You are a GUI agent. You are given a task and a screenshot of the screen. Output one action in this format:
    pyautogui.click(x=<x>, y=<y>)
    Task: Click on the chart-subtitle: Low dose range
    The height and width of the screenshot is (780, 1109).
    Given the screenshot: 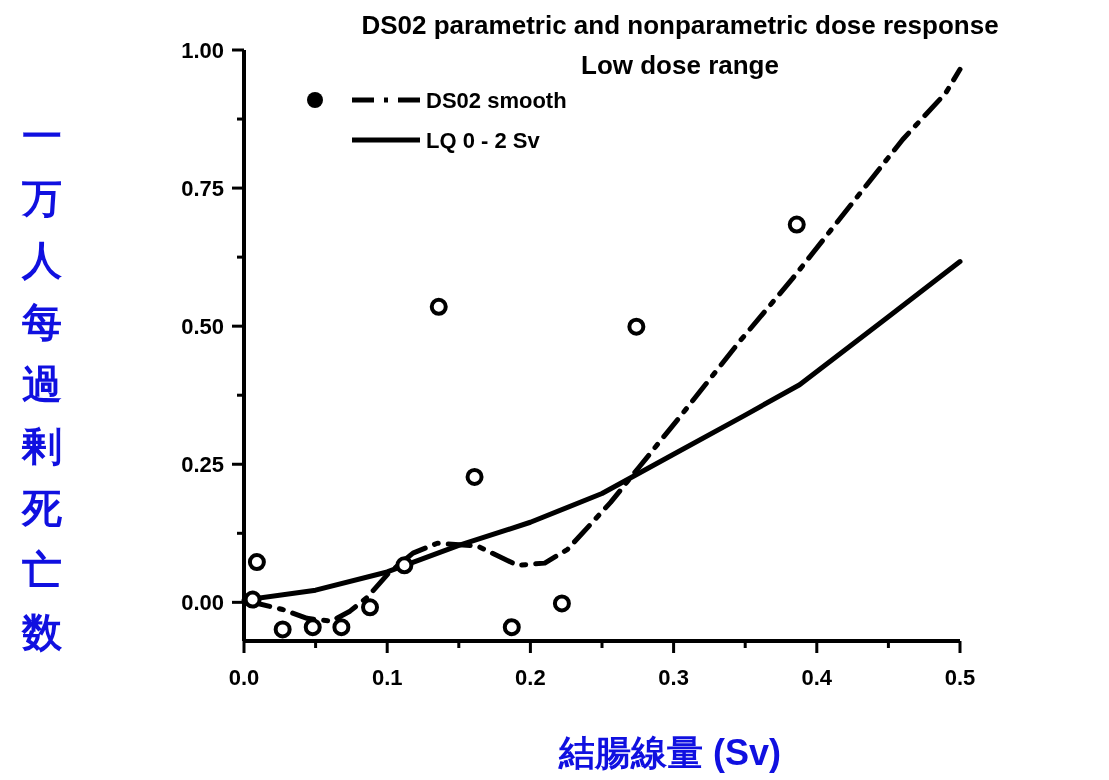 What is the action you would take?
    pyautogui.click(x=680, y=65)
    